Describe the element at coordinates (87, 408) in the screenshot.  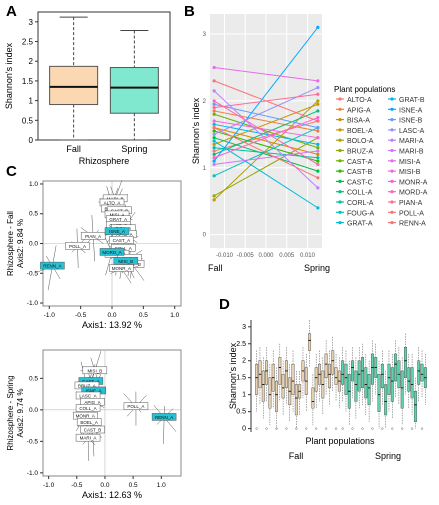
I see `point-label: COLL_A` at that location.